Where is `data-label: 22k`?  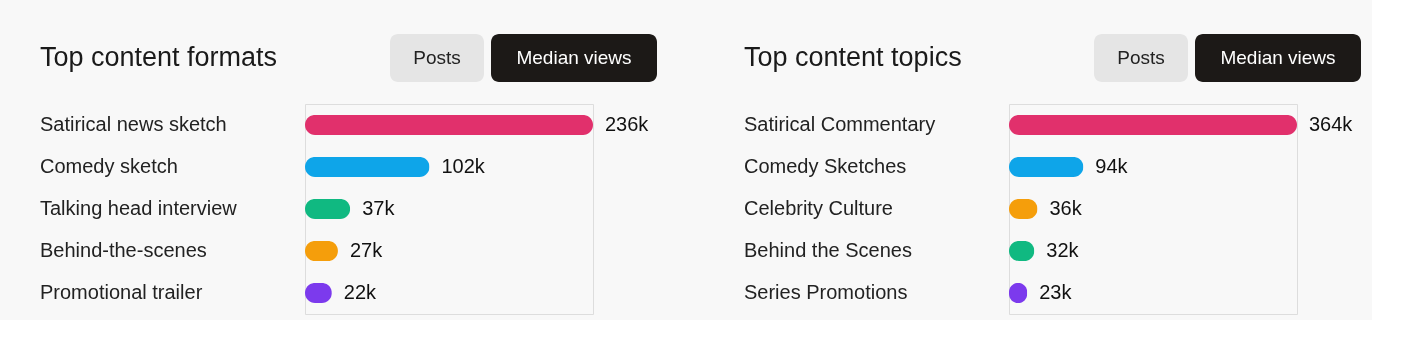 data-label: 22k is located at coordinates (360, 292).